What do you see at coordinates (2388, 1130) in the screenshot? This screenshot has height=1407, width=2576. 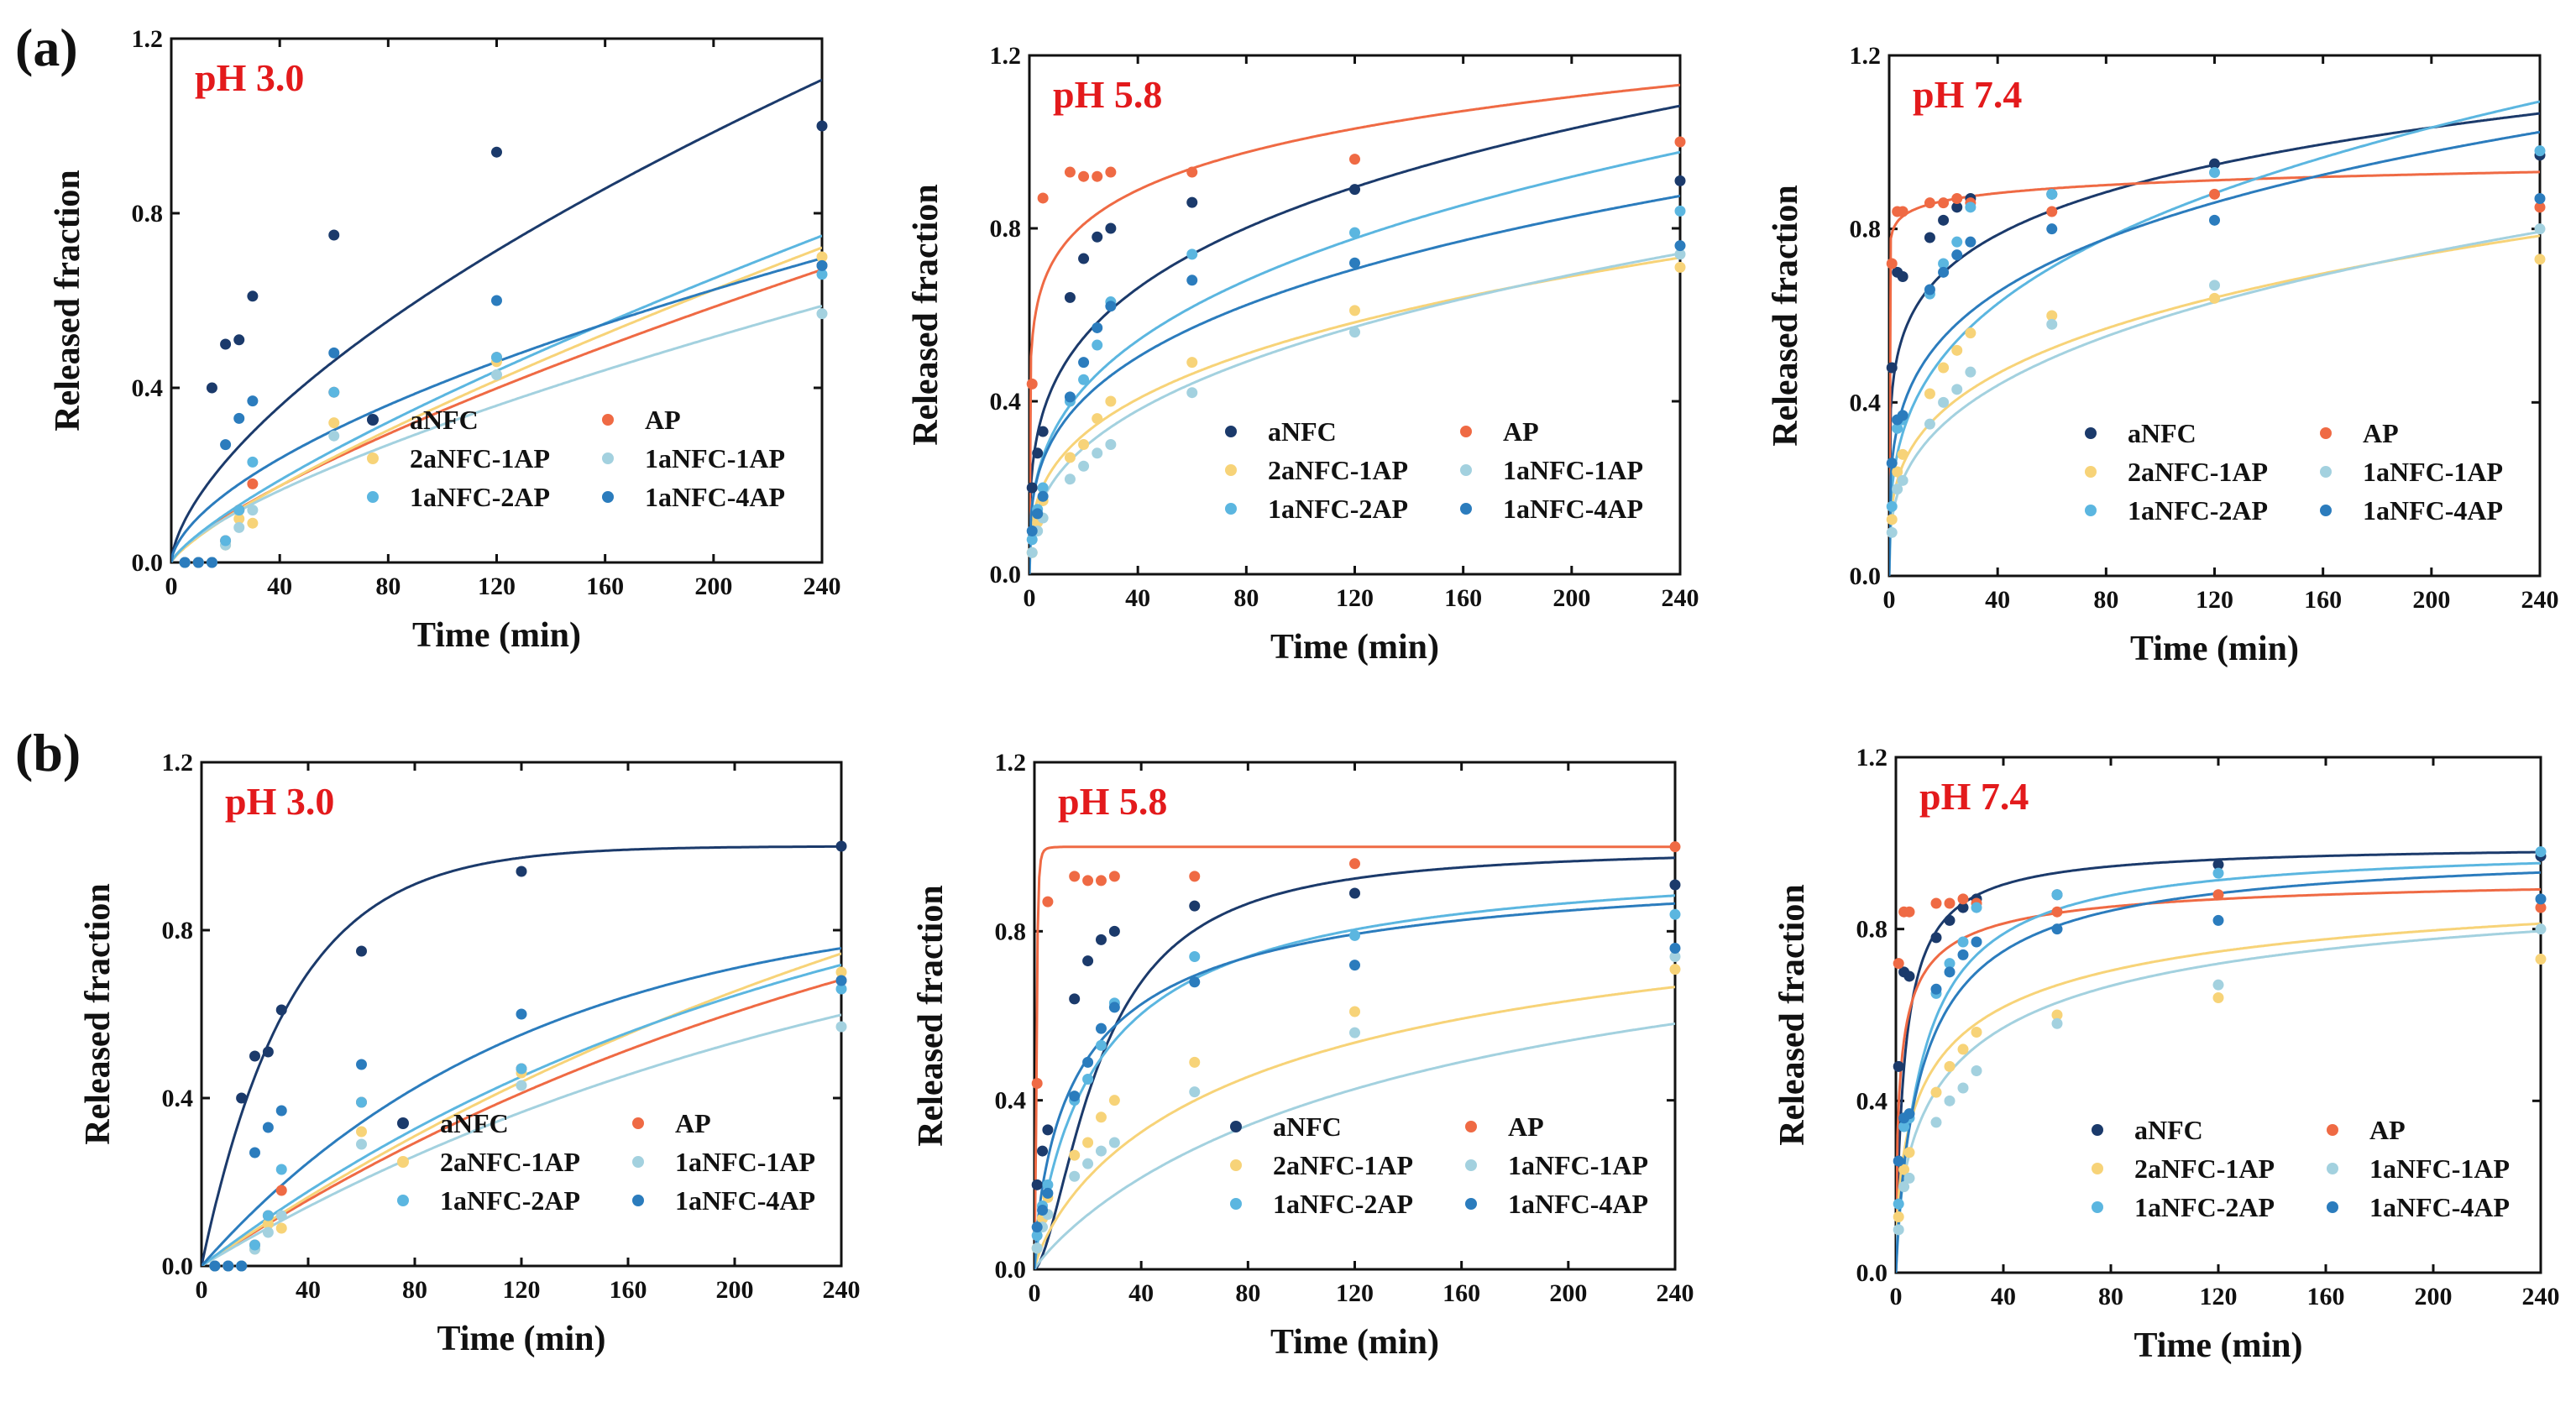 I see `legend-label-ap: AP` at bounding box center [2388, 1130].